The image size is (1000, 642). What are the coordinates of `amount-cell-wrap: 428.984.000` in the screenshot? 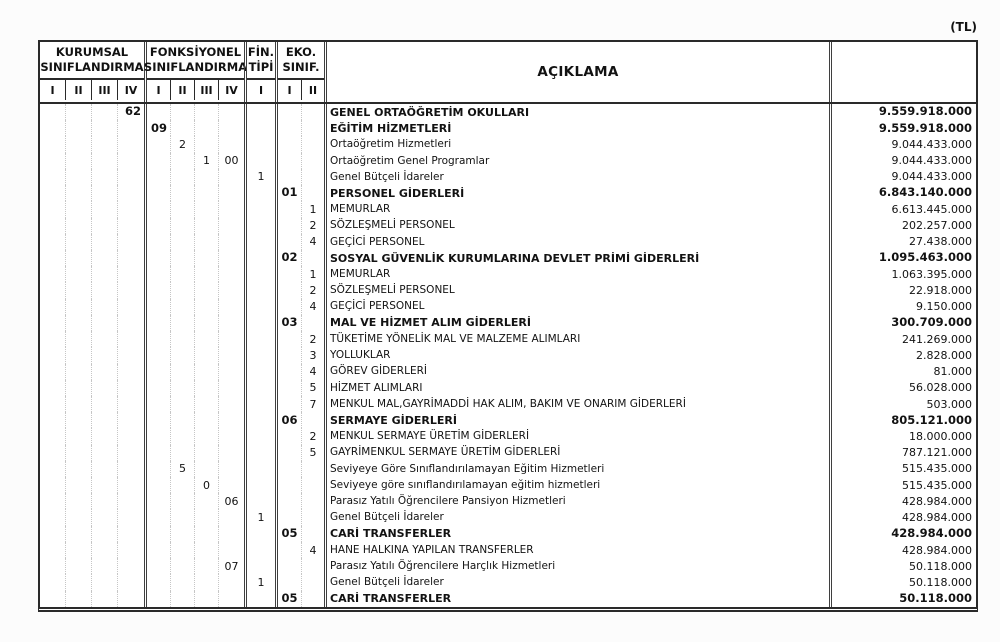 It's located at (902, 517).